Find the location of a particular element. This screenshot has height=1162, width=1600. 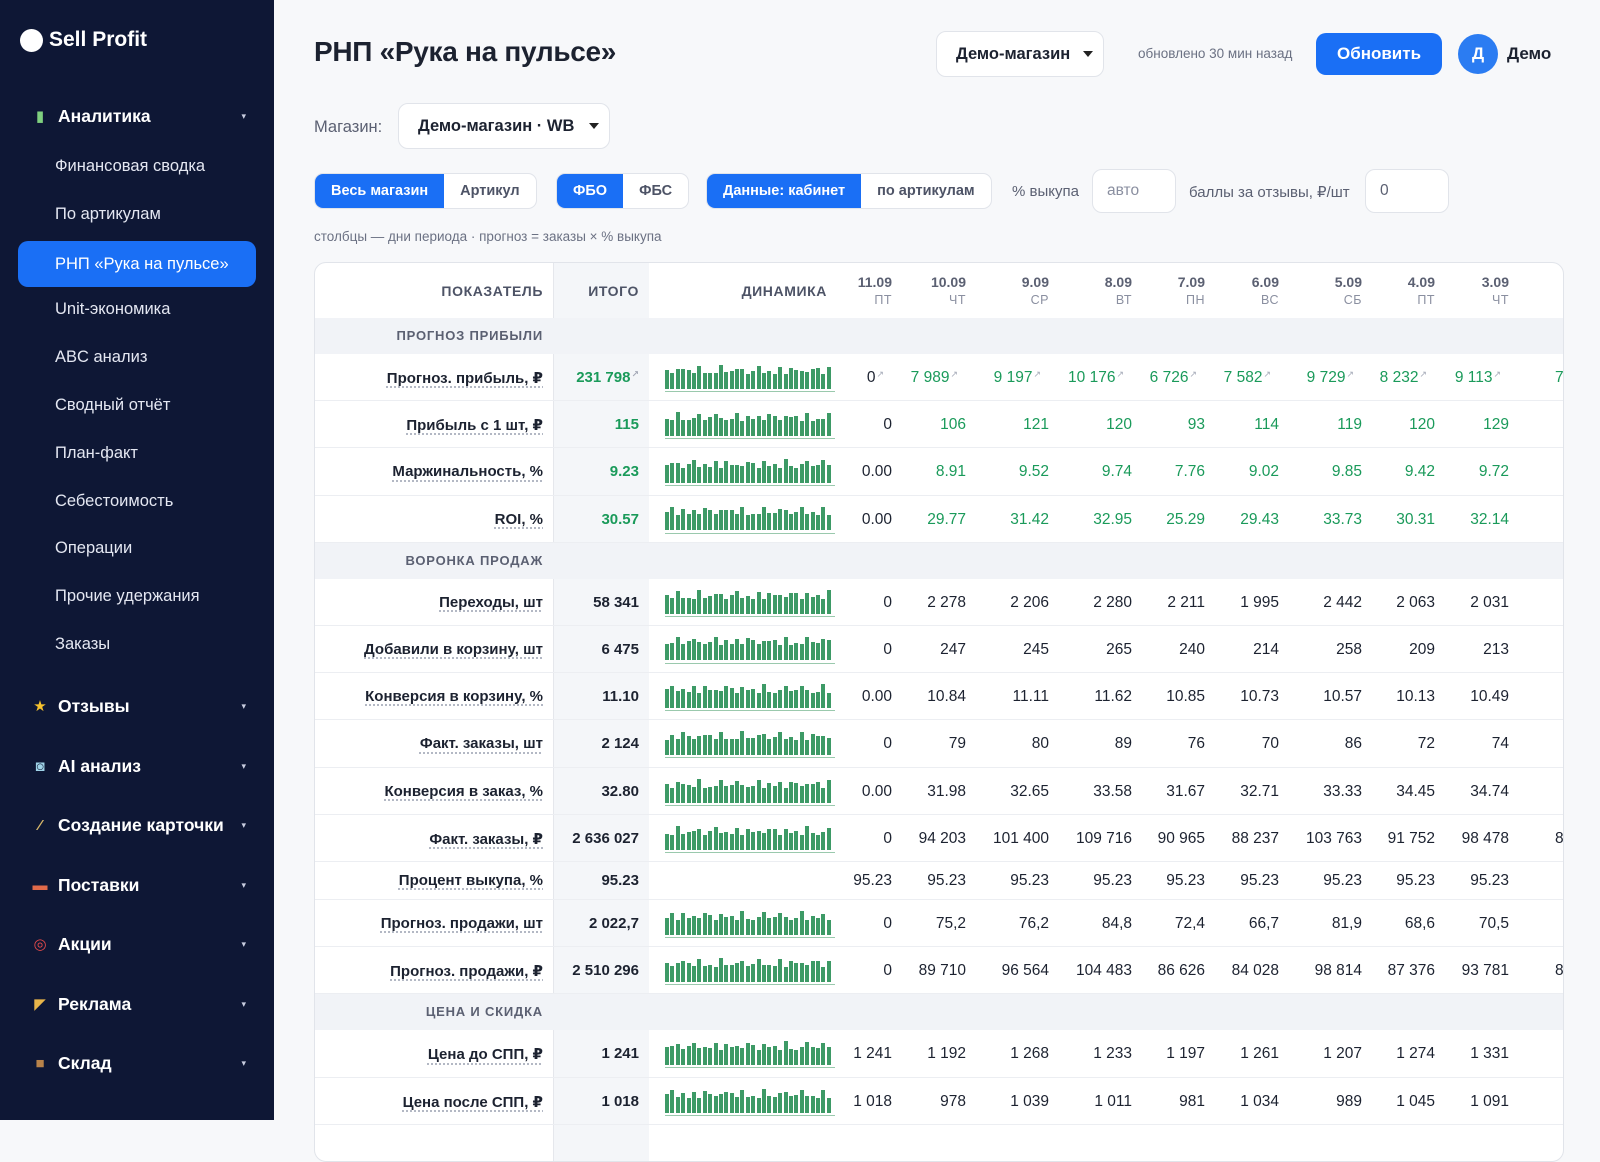

row-metric-name: Факт. заказы, ₽ is located at coordinates (486, 839).